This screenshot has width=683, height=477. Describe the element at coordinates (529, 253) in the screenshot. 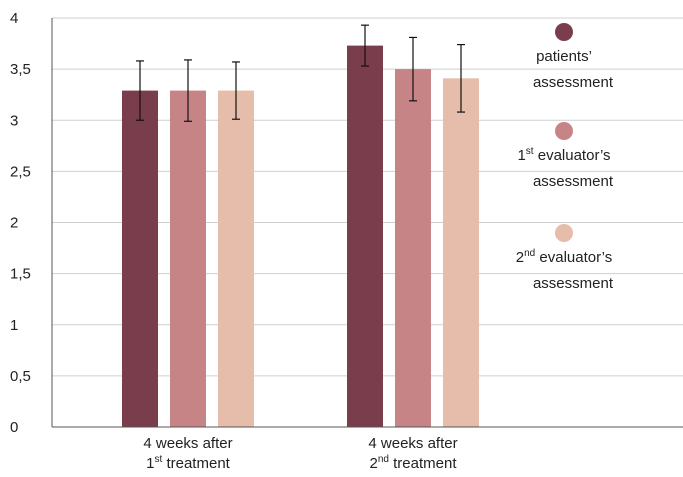

I see `legend-ordinal-suffix: nd` at that location.